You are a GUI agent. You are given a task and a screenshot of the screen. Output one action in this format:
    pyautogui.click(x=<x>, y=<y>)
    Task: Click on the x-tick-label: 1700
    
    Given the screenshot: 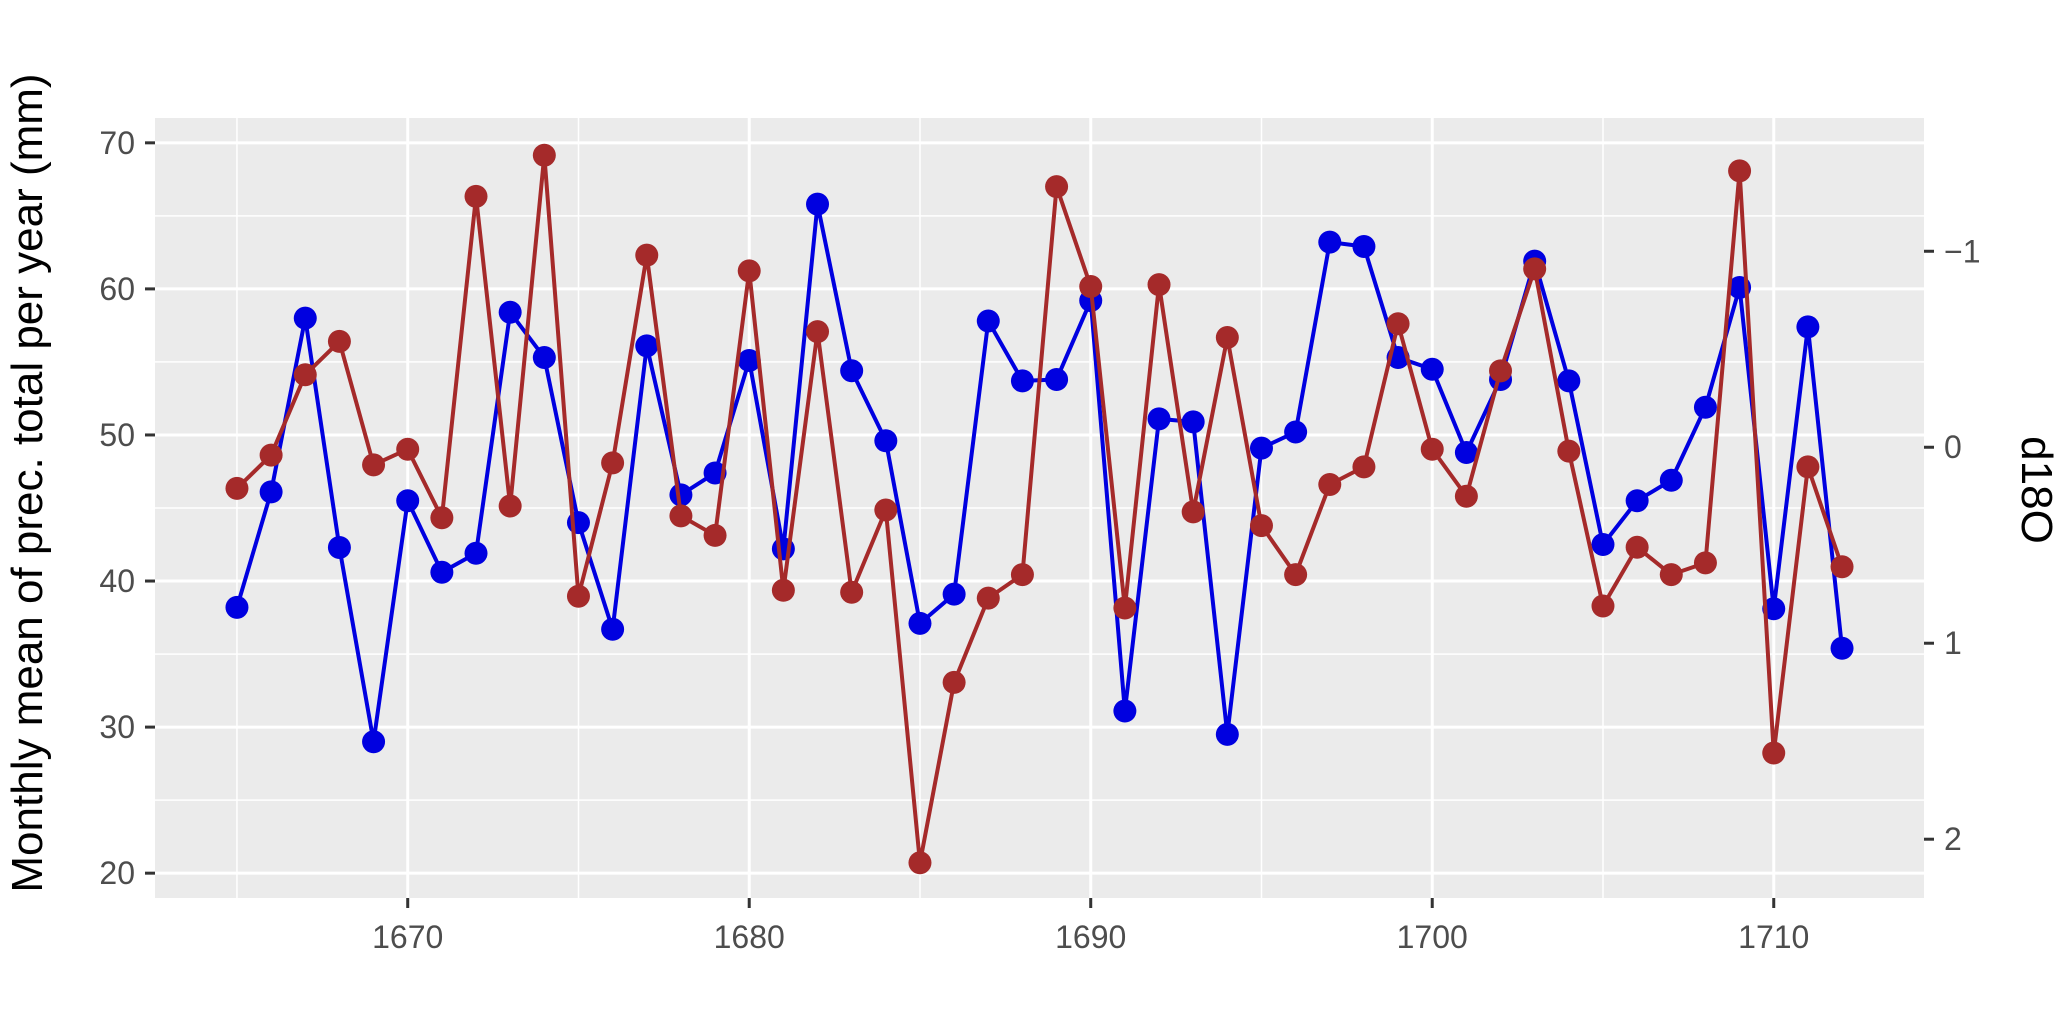 What is the action you would take?
    pyautogui.click(x=1432, y=937)
    